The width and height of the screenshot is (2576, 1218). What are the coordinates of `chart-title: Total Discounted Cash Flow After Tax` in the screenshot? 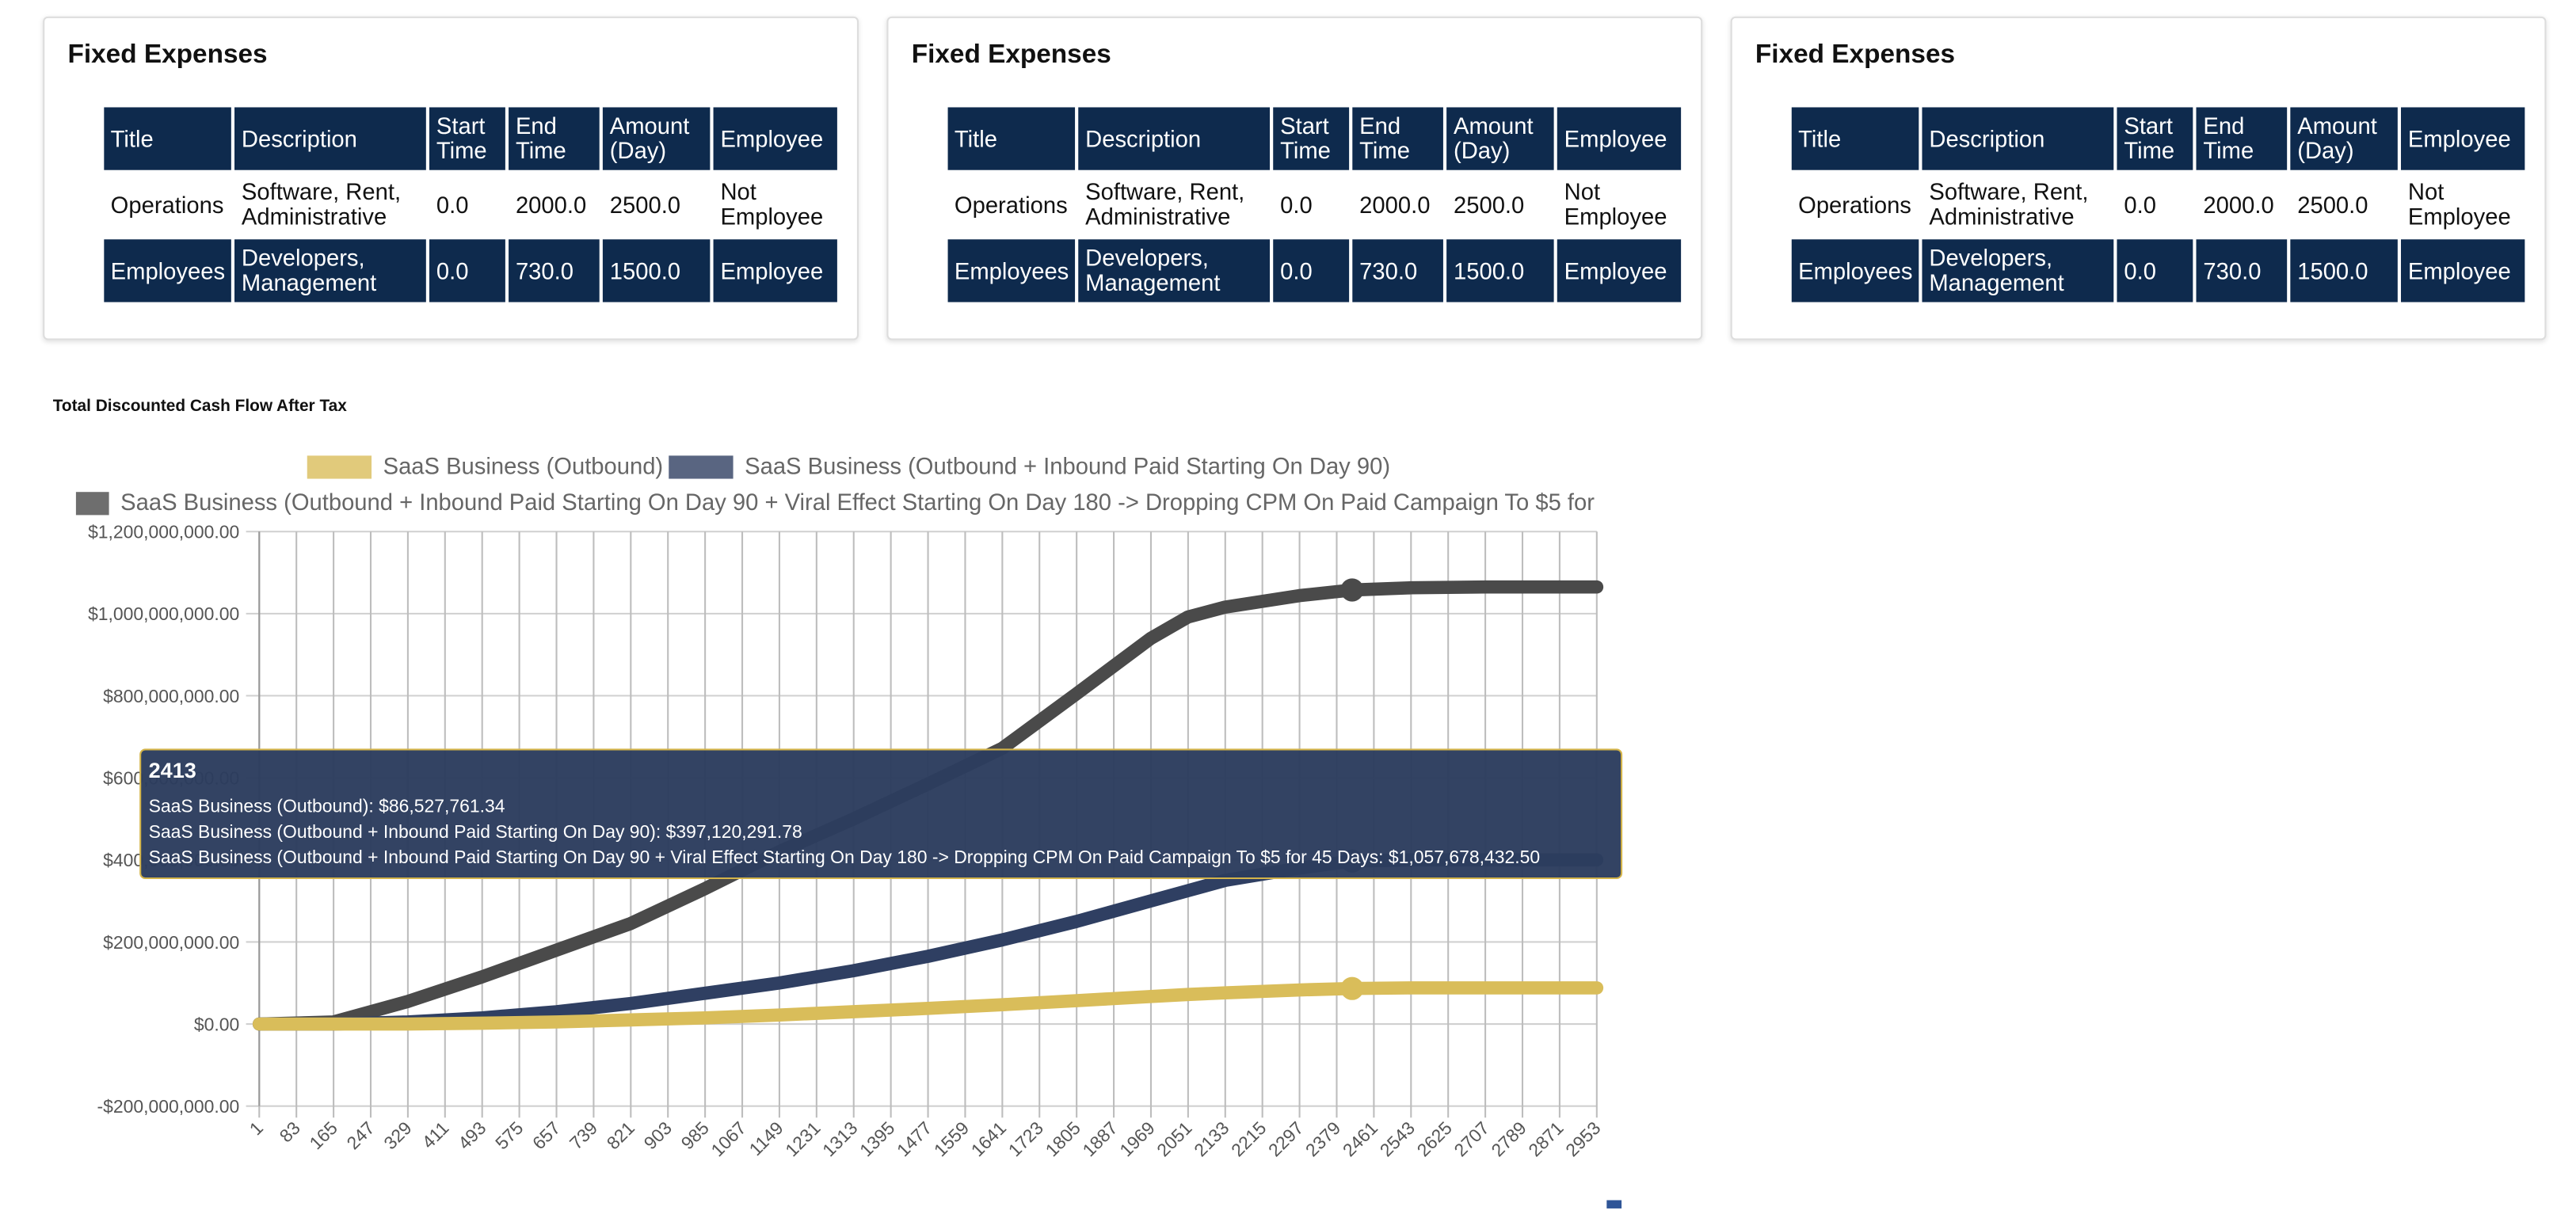 It's located at (200, 406).